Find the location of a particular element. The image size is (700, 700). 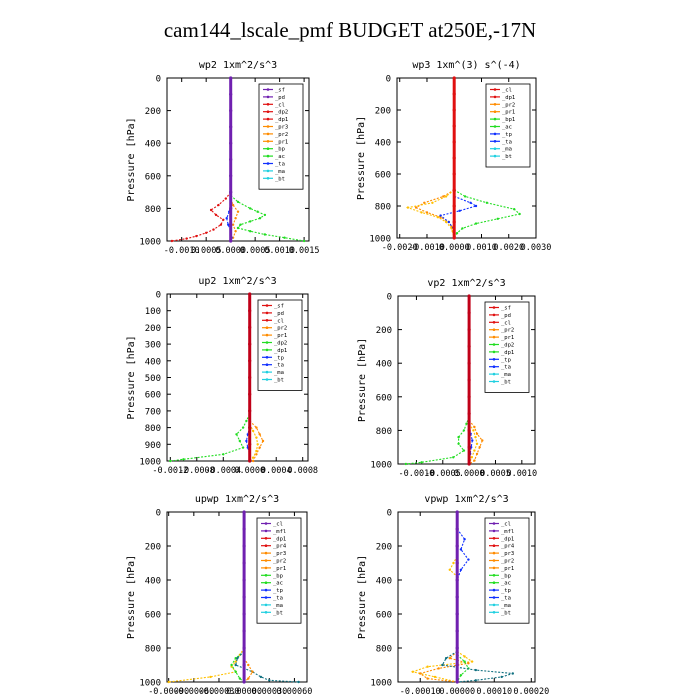

x-tick-label: 0.0000 is located at coordinates (230, 251).